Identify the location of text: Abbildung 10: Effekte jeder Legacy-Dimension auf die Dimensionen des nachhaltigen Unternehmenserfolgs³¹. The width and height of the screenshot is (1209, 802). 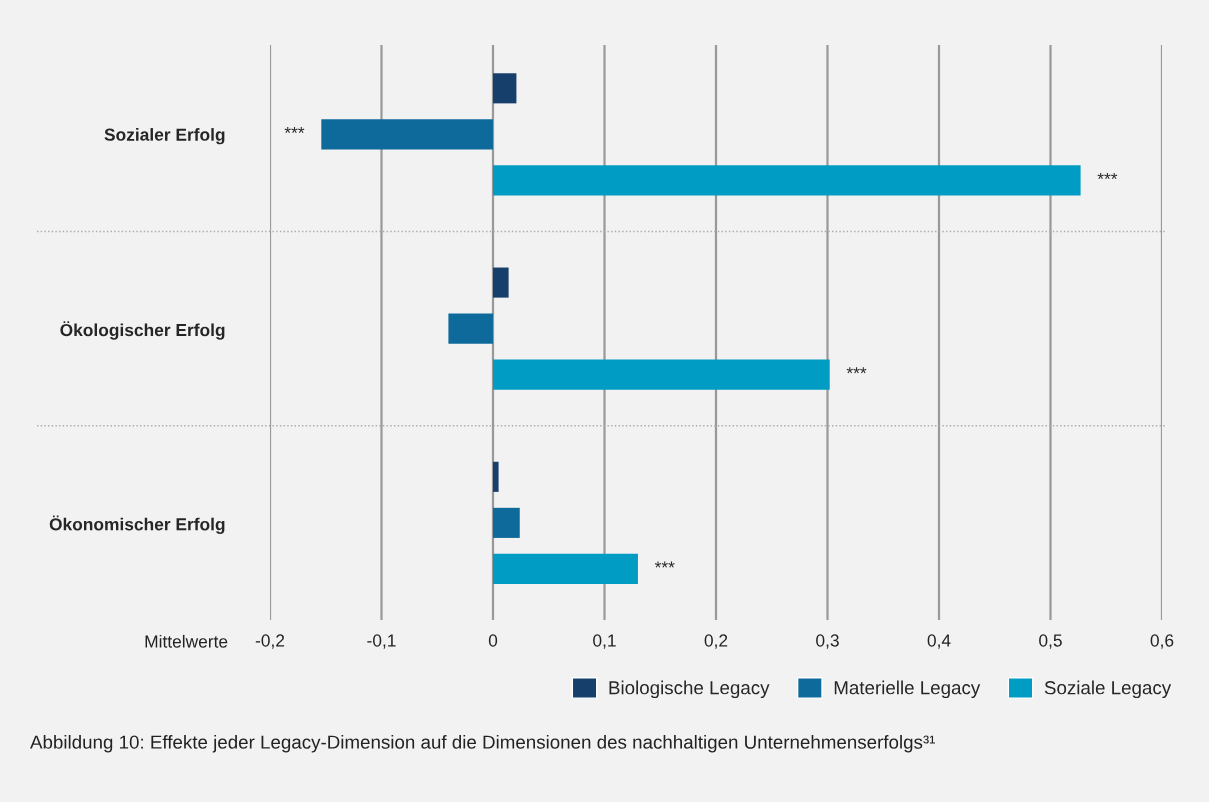
(482, 744).